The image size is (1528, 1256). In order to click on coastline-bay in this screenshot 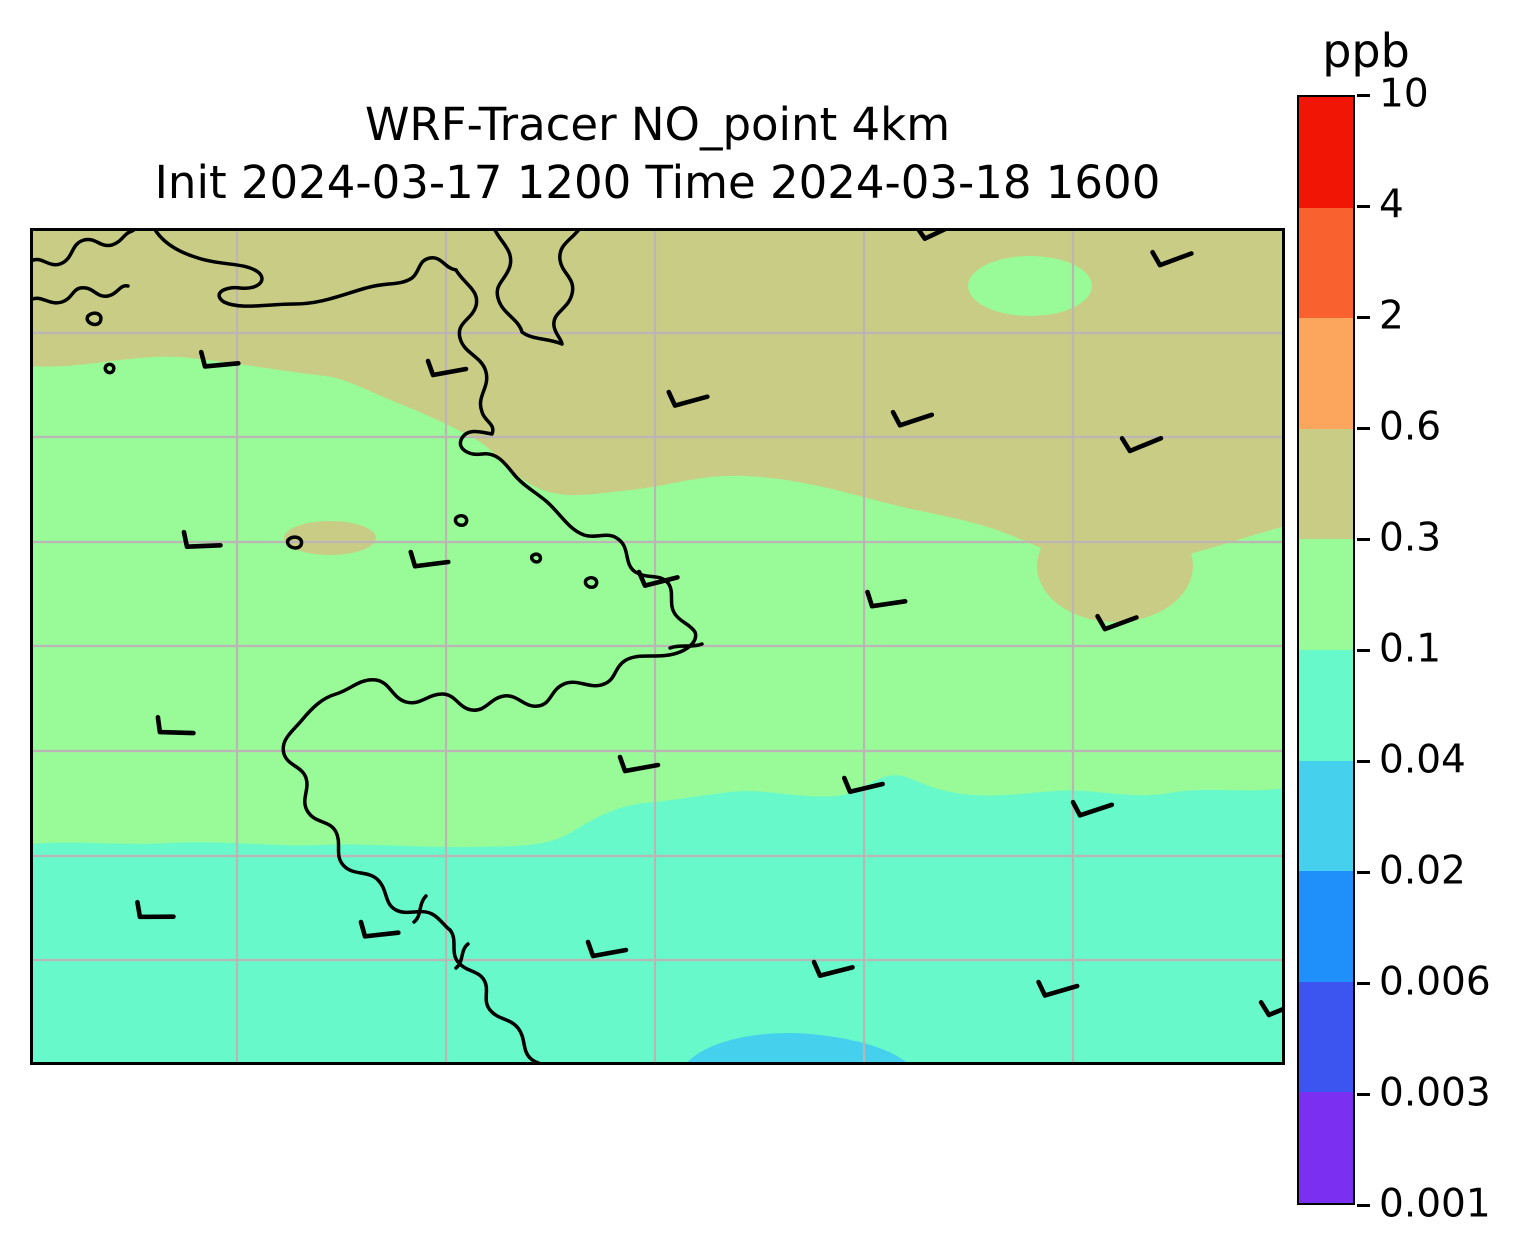, I will do `click(579, 477)`.